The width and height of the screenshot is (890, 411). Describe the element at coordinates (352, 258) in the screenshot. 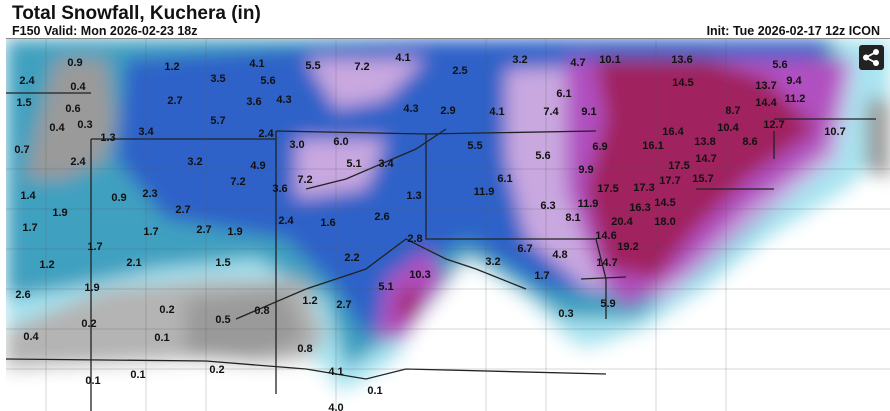

I see `snow-total-label: 2.2` at that location.